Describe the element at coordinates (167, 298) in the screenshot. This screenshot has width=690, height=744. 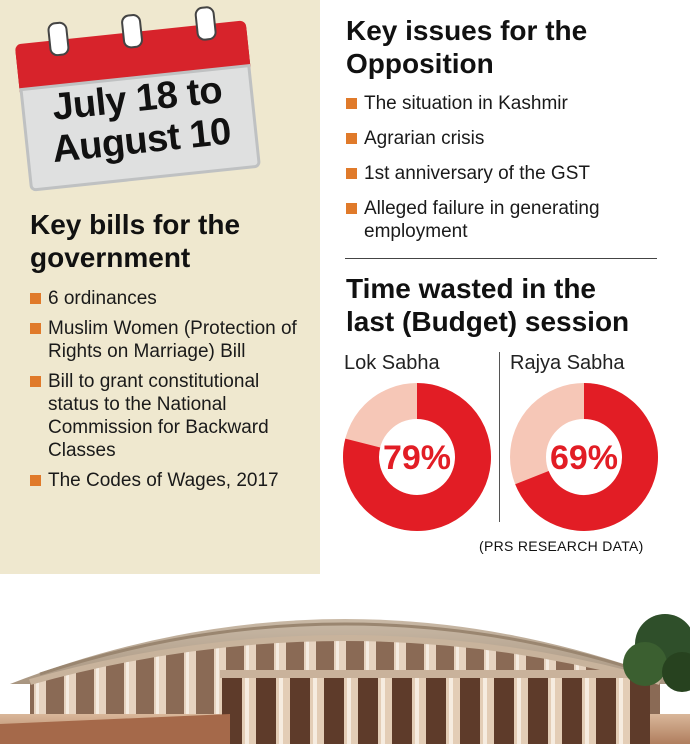
I see `list-item: 6 ordinances` at that location.